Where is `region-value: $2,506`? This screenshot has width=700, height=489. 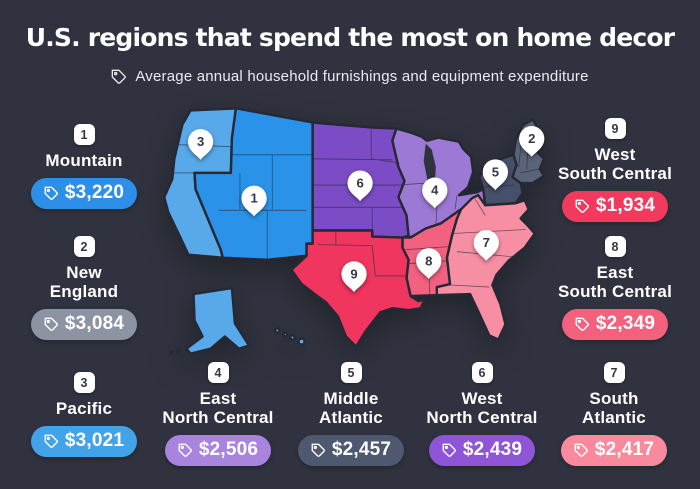
region-value: $2,506 is located at coordinates (228, 450).